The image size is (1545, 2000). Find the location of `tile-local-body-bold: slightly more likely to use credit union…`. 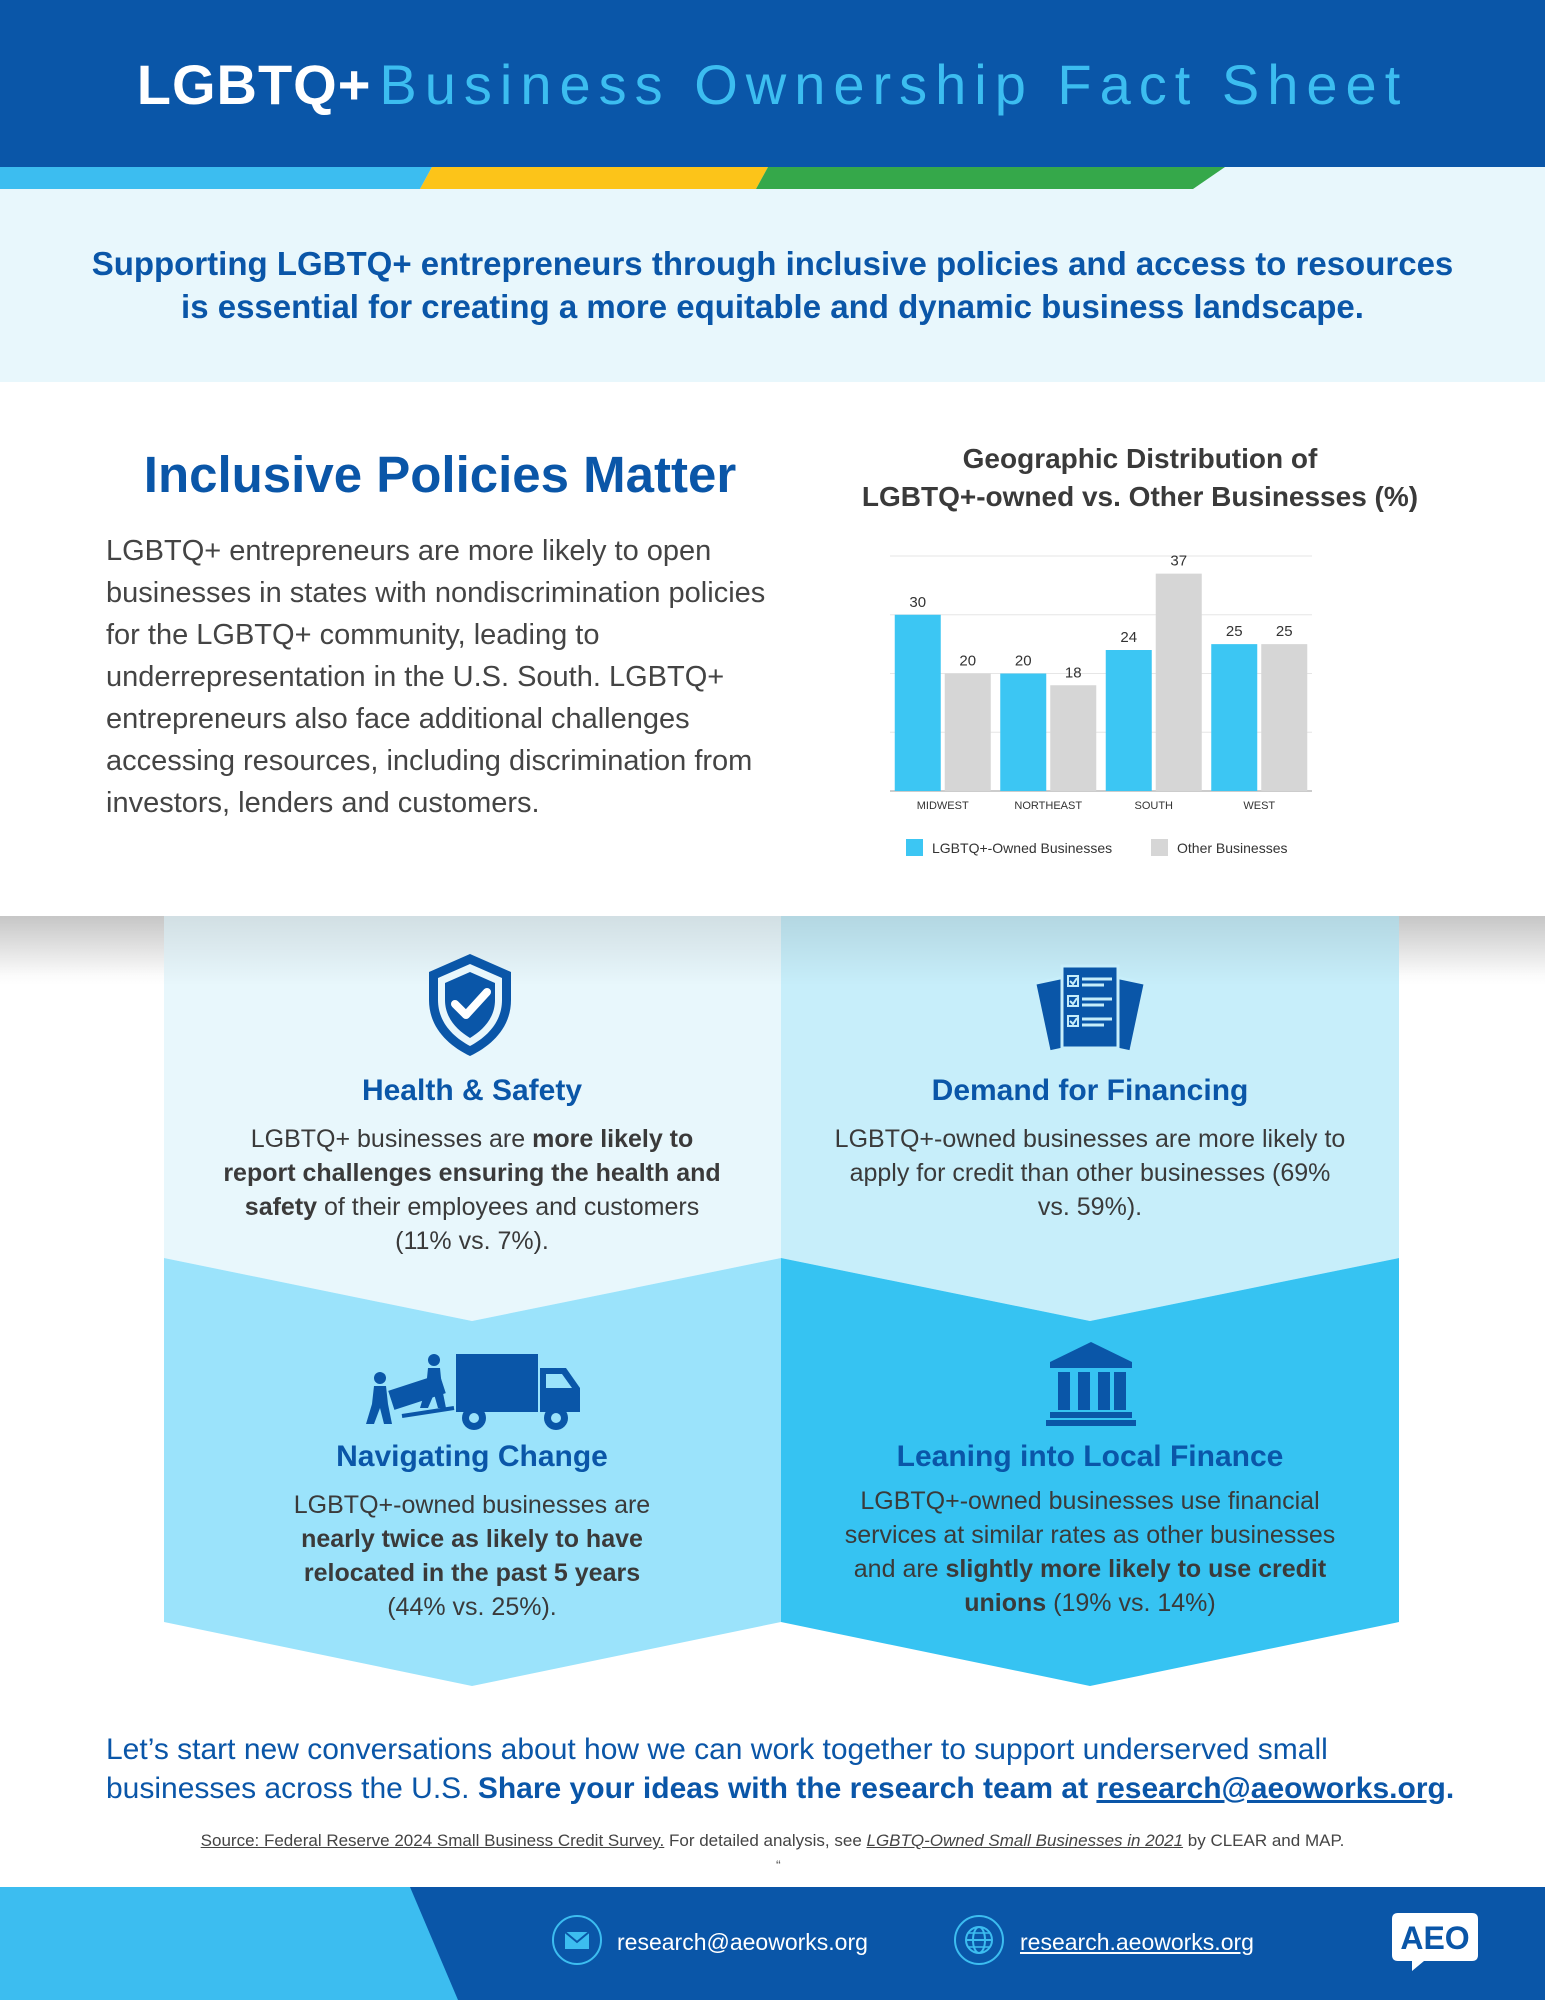

tile-local-body-bold: slightly more likely to use credit union… is located at coordinates (1136, 1586).